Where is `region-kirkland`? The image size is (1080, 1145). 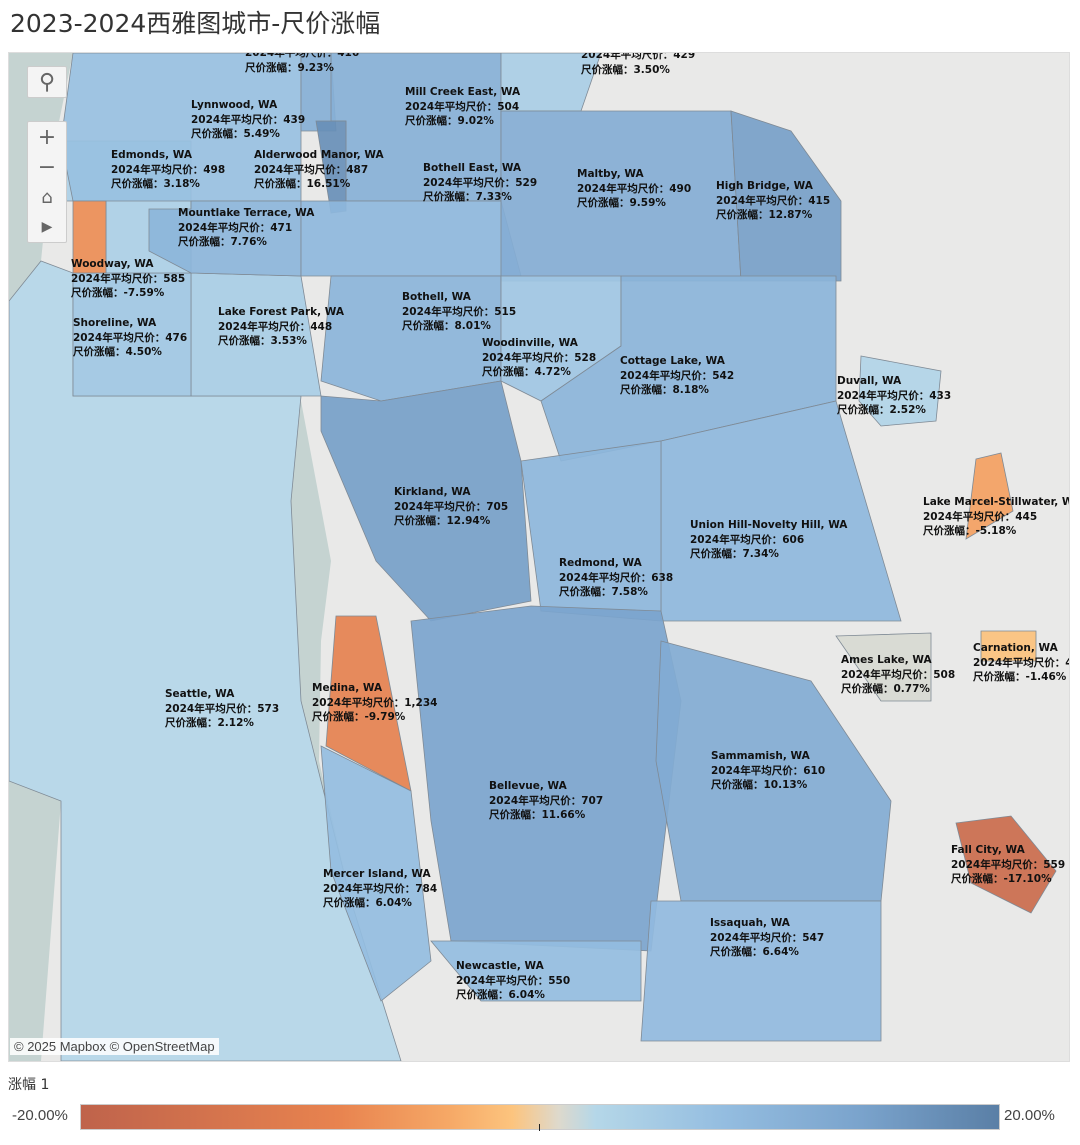 region-kirkland is located at coordinates (426, 501).